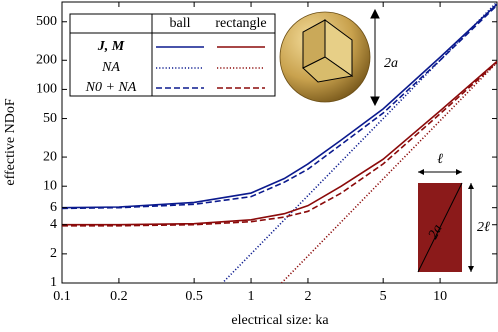 The image size is (498, 332). I want to click on legend-row-label: NA, so click(110, 67).